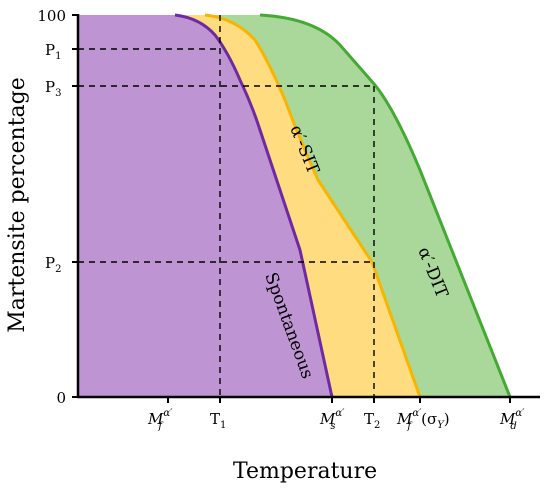 The image size is (550, 502). Describe the element at coordinates (512, 420) in the screenshot. I see `x-tick-md: Mα′ d` at that location.